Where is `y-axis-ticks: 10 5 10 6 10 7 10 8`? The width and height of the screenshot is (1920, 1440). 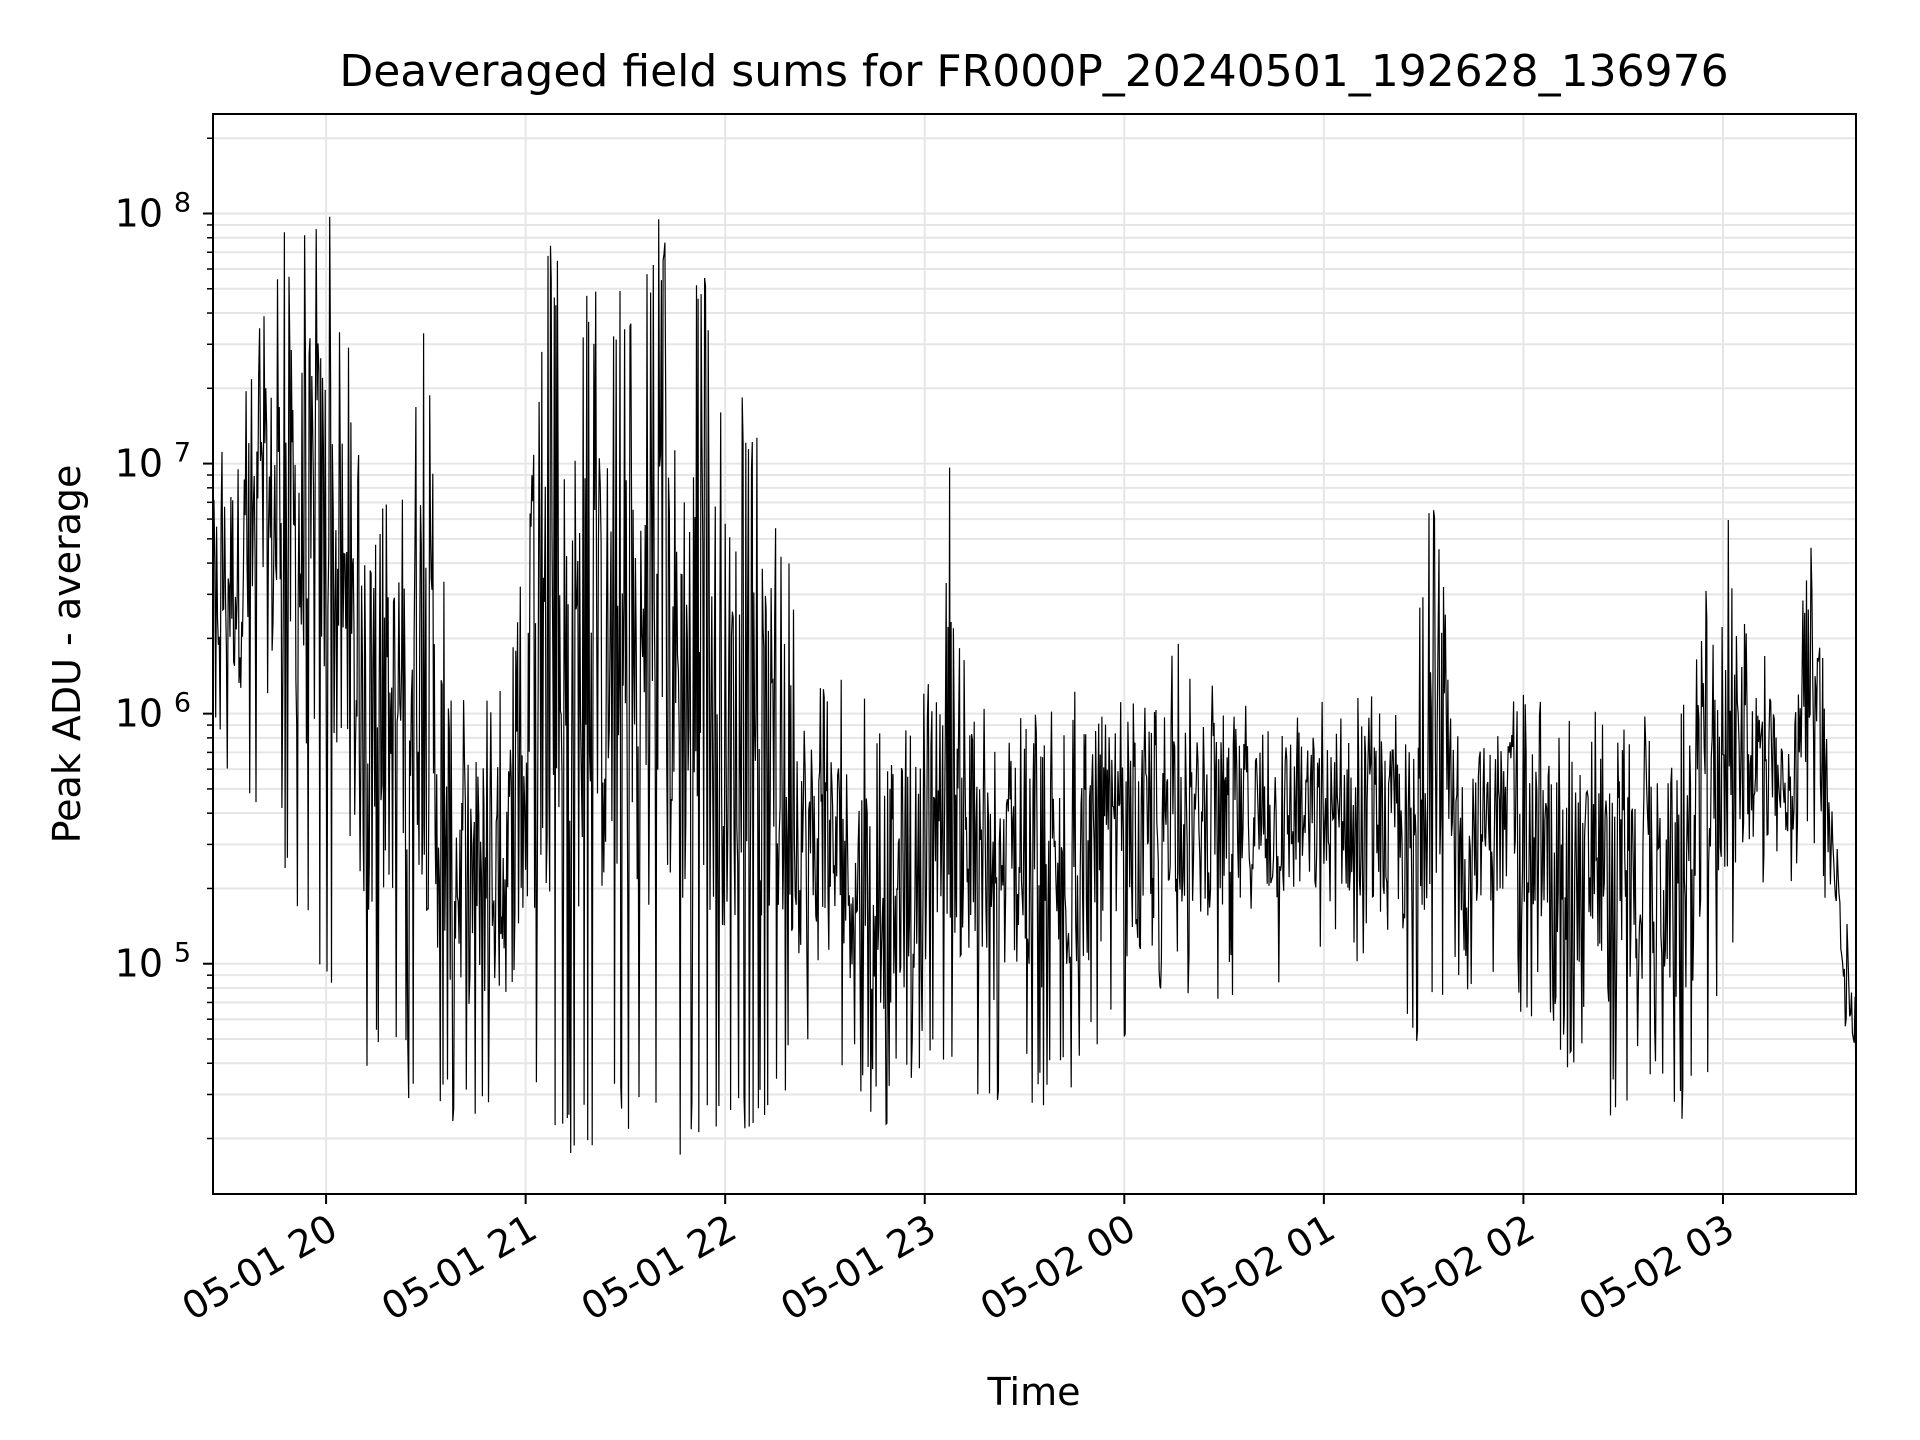 y-axis-ticks: 10 5 10 6 10 7 10 8 is located at coordinates (164, 638).